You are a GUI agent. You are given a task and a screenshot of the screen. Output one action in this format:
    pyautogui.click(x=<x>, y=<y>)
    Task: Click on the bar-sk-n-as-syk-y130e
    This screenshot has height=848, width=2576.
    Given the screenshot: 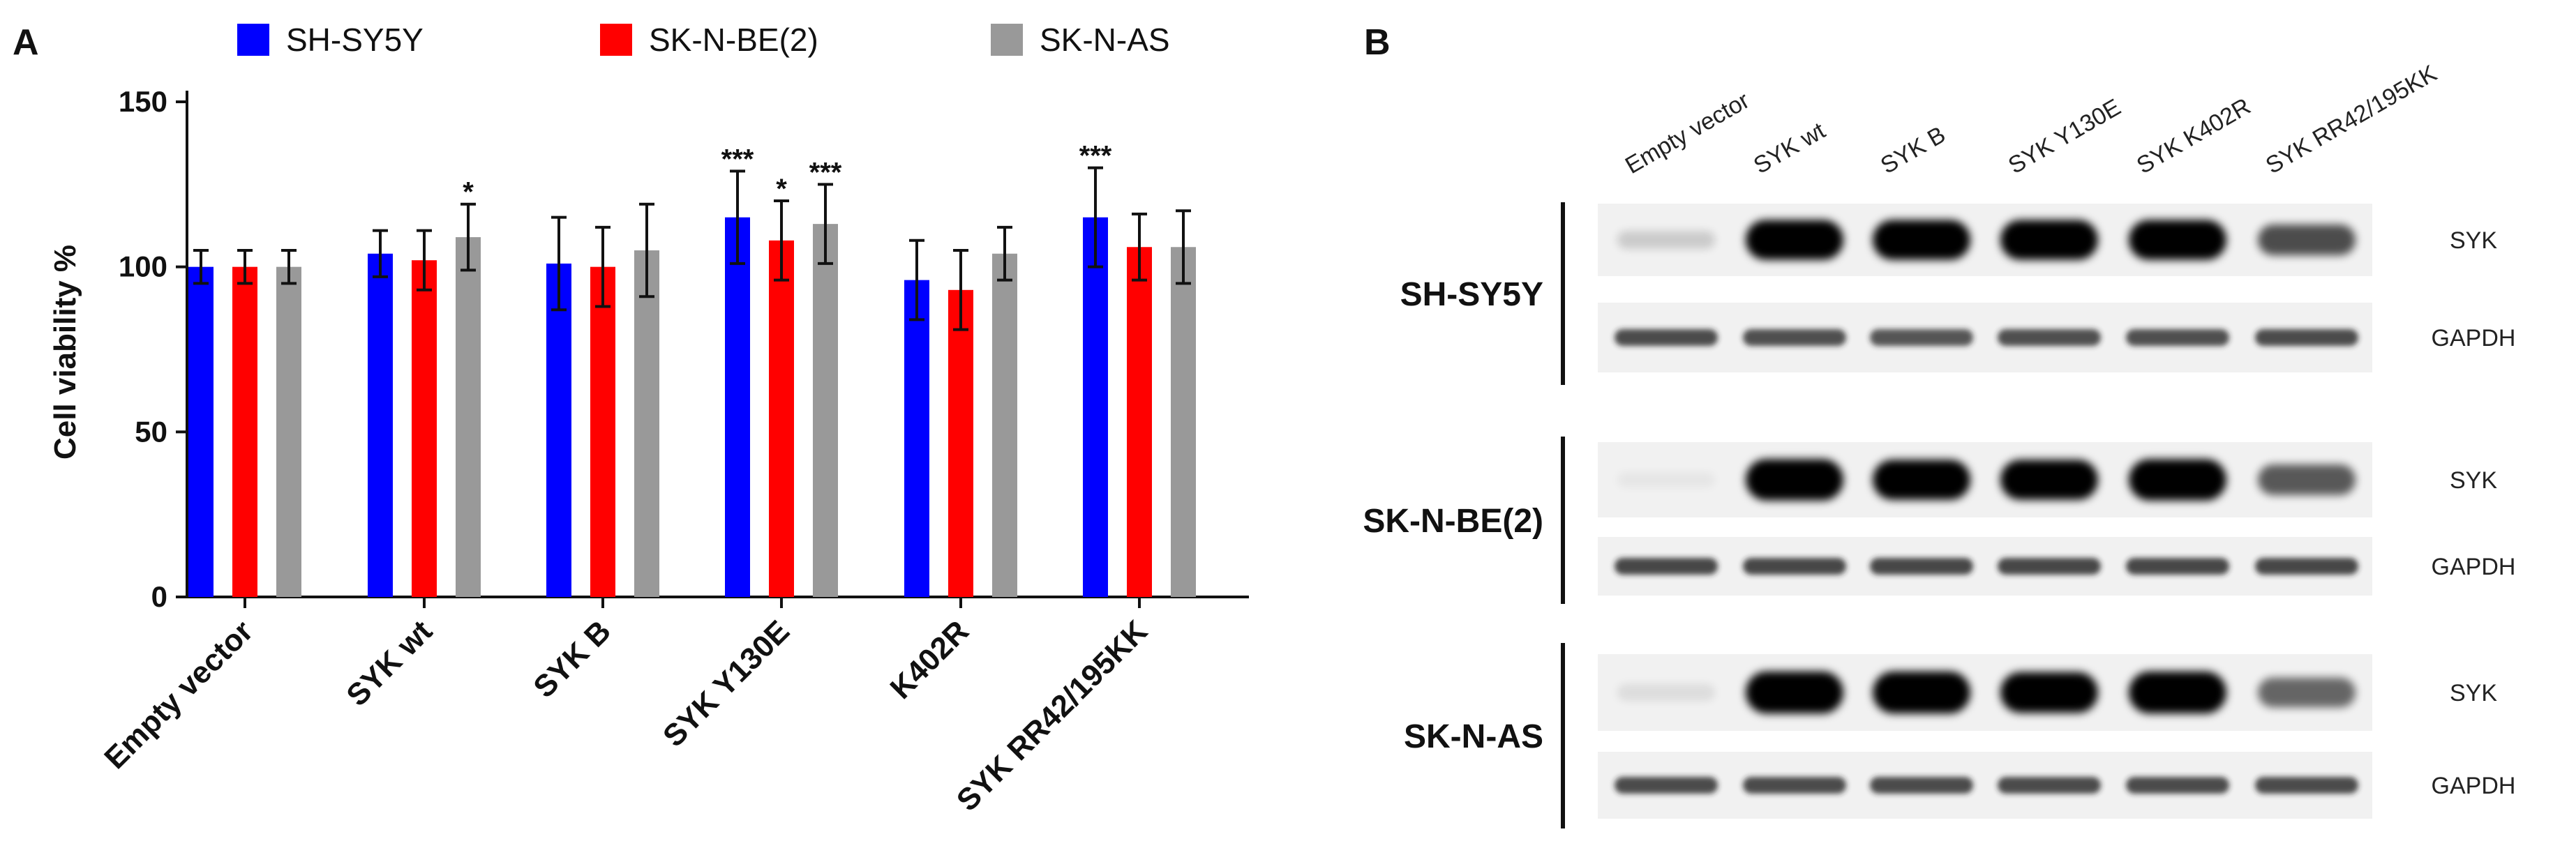 What is the action you would take?
    pyautogui.click(x=825, y=411)
    